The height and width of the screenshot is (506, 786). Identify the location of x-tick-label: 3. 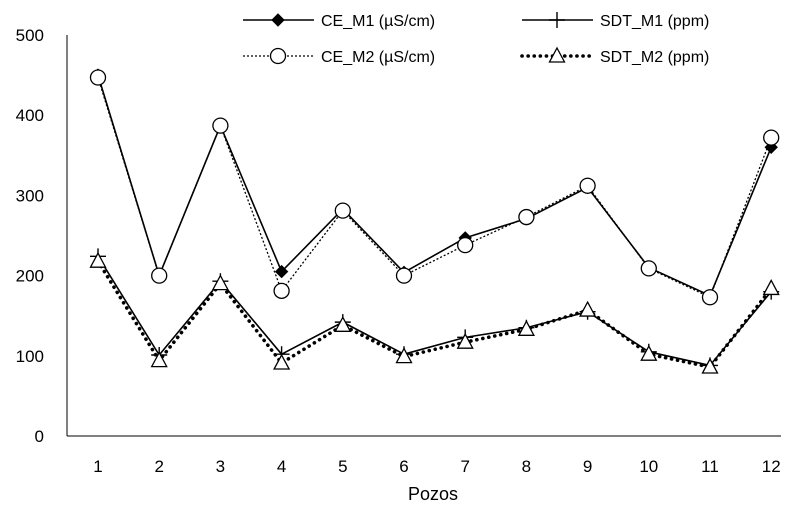
(220, 466).